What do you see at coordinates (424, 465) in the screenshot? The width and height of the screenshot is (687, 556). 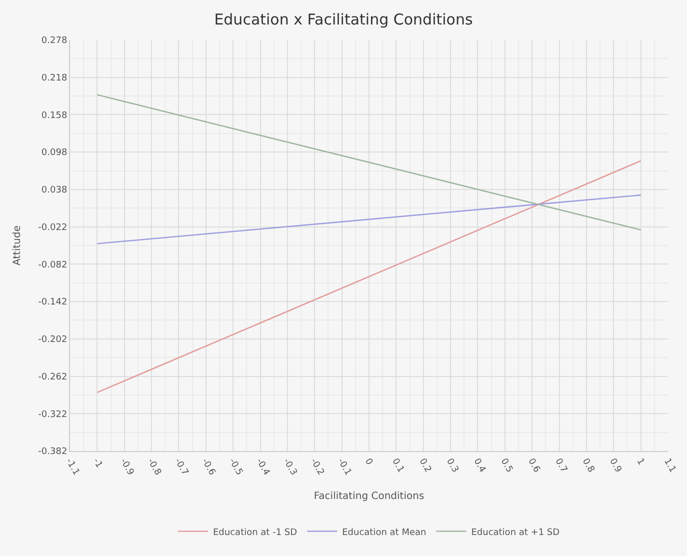 I see `x-tick-label: 0.2` at bounding box center [424, 465].